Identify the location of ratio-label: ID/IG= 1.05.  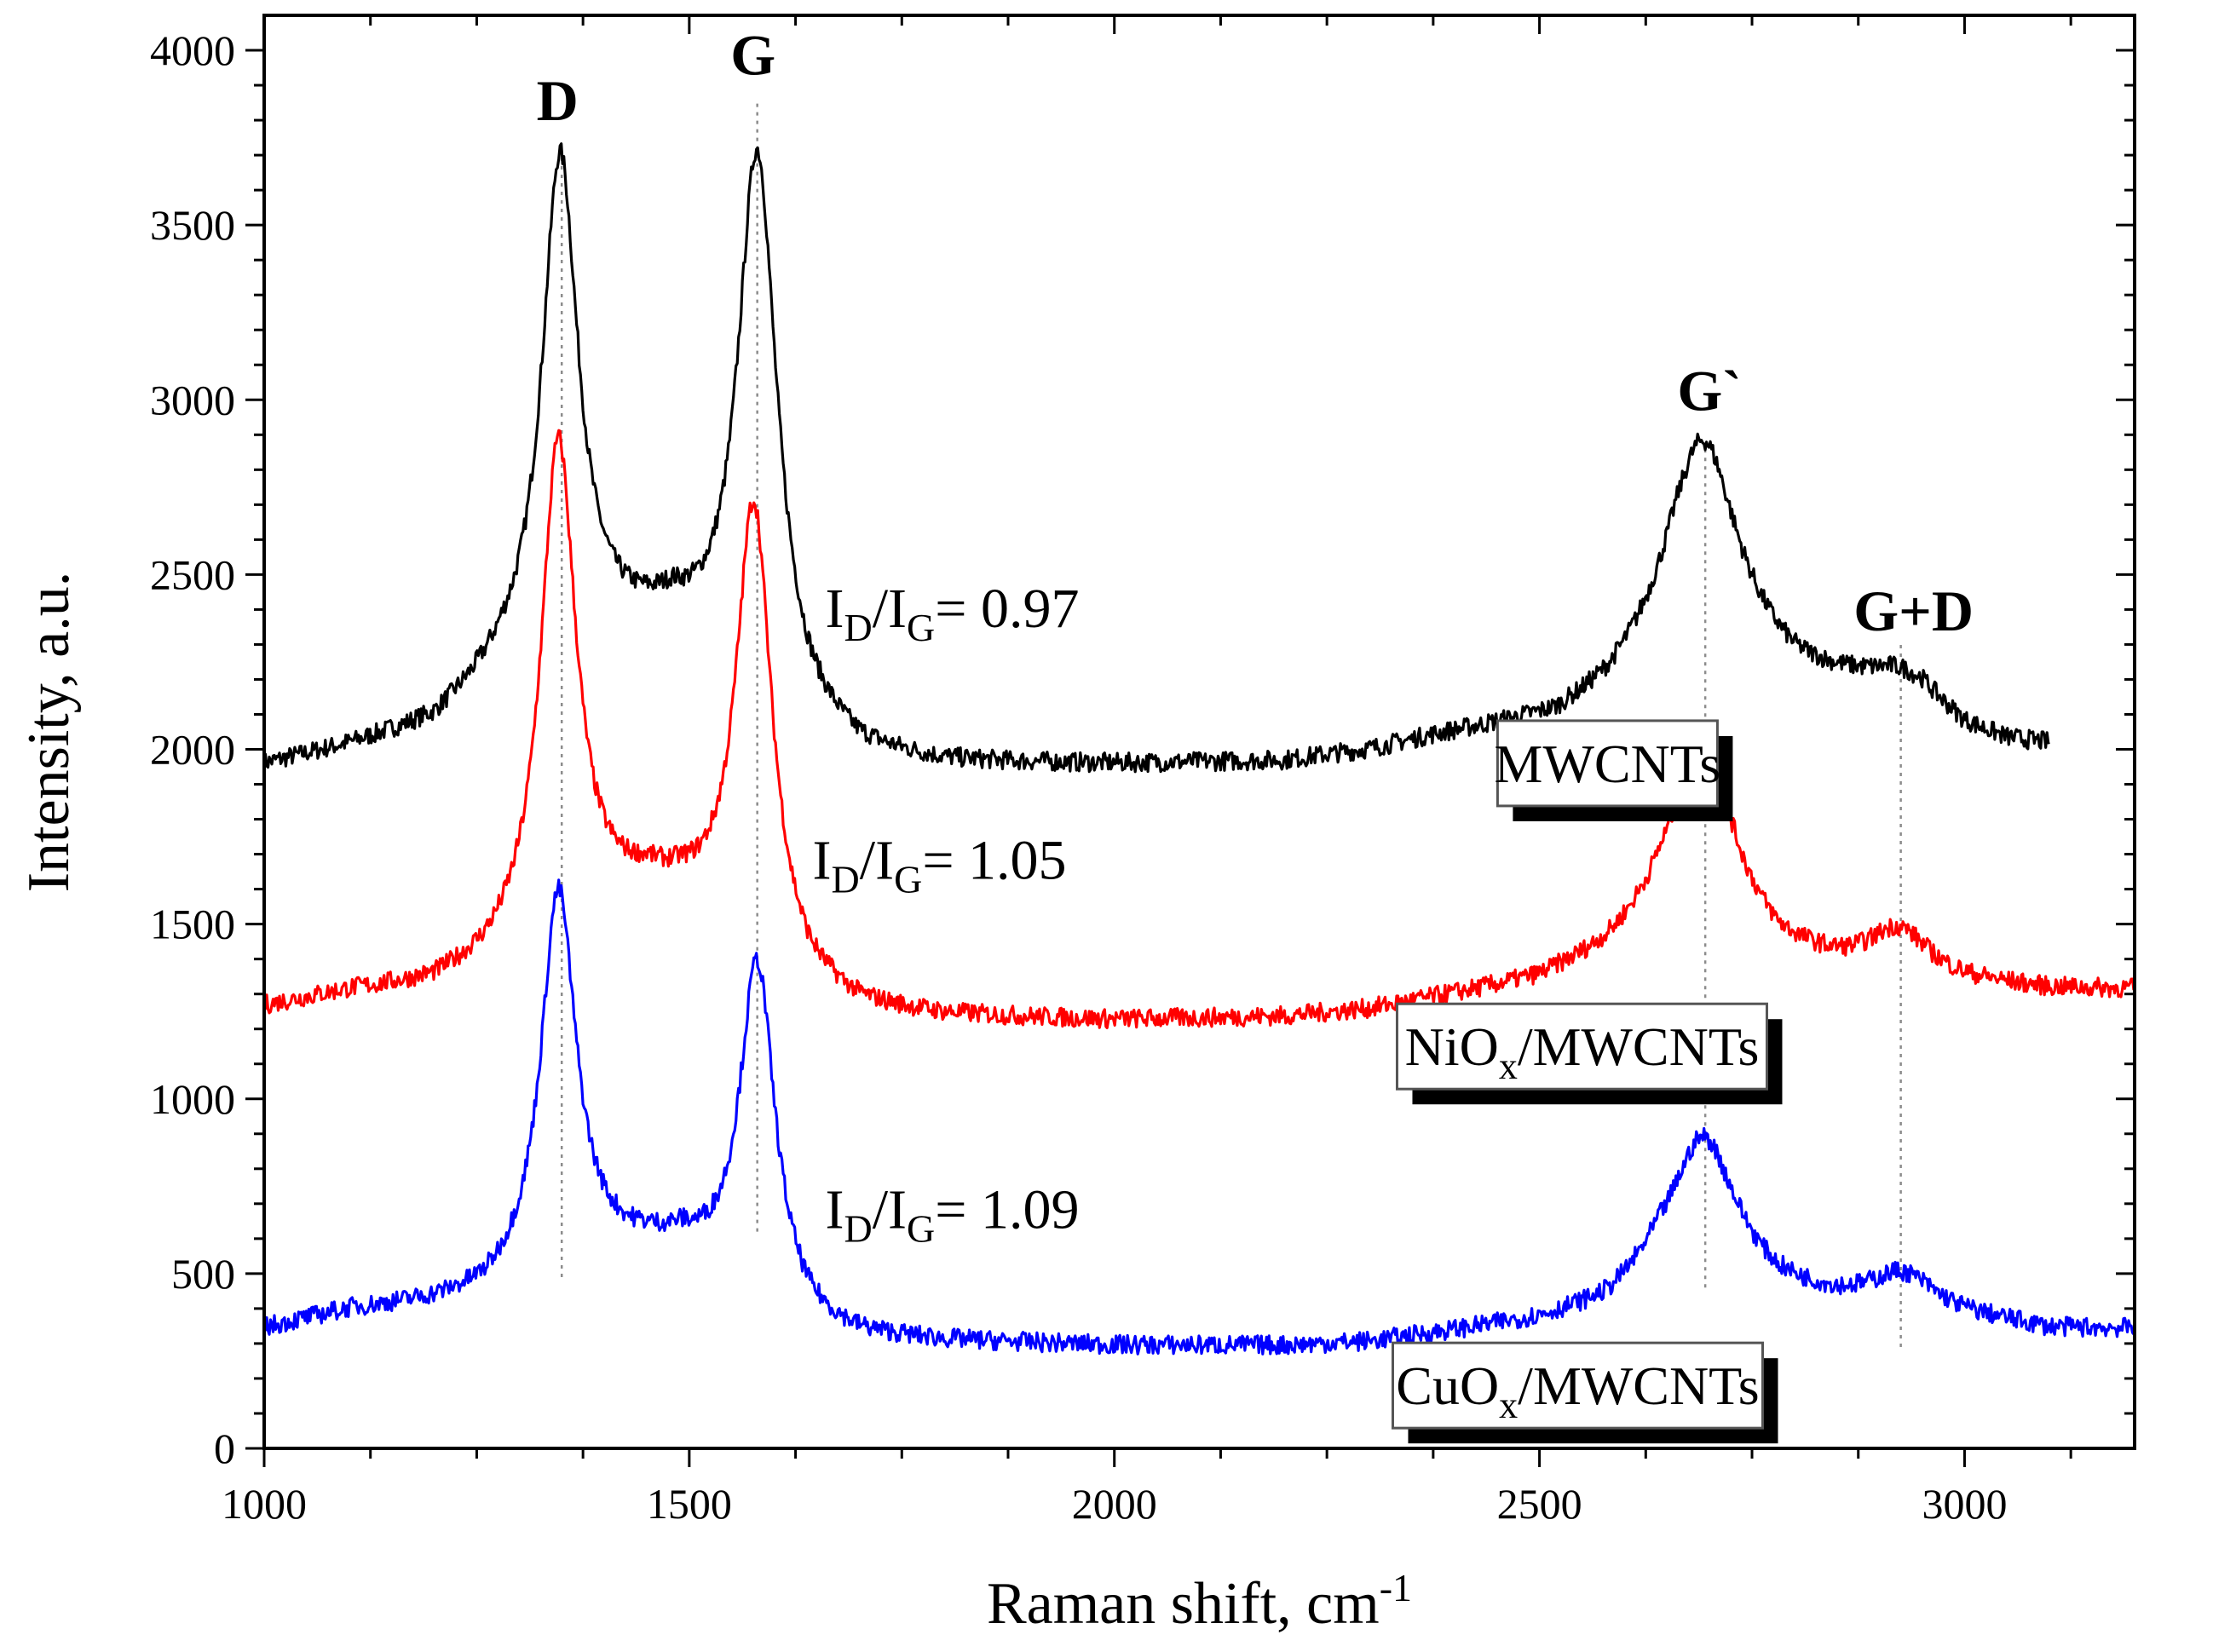
(940, 865).